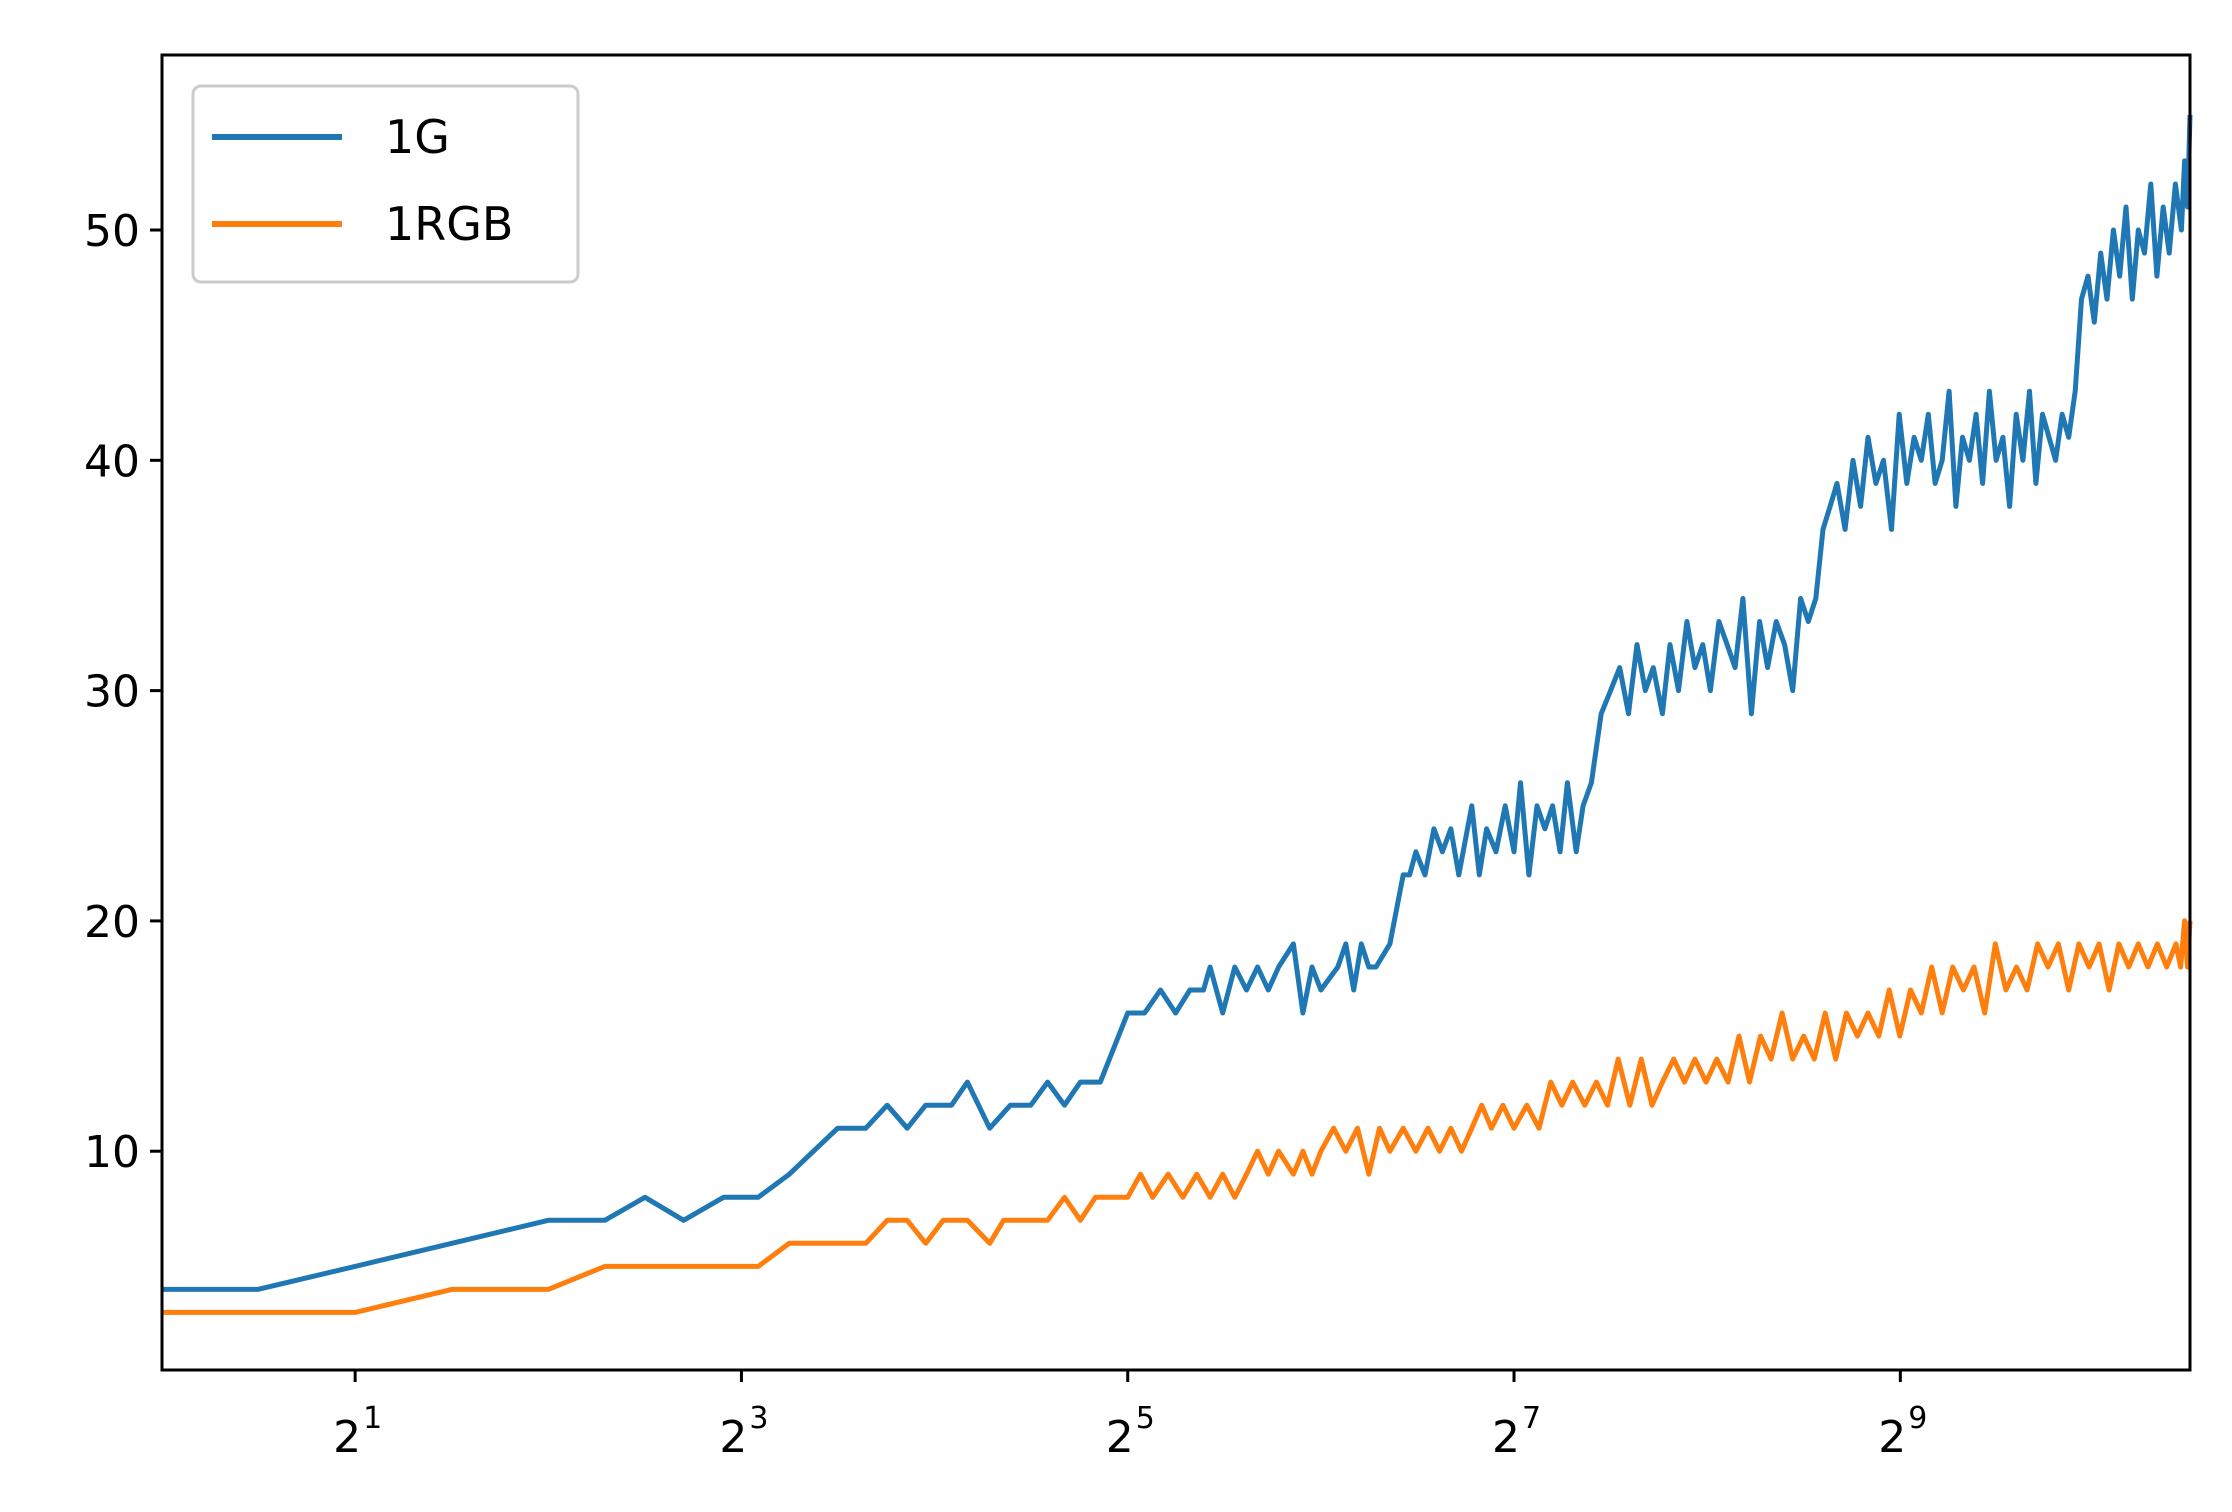 The image size is (2232, 1512). What do you see at coordinates (112, 922) in the screenshot?
I see `y-tick-label: 20` at bounding box center [112, 922].